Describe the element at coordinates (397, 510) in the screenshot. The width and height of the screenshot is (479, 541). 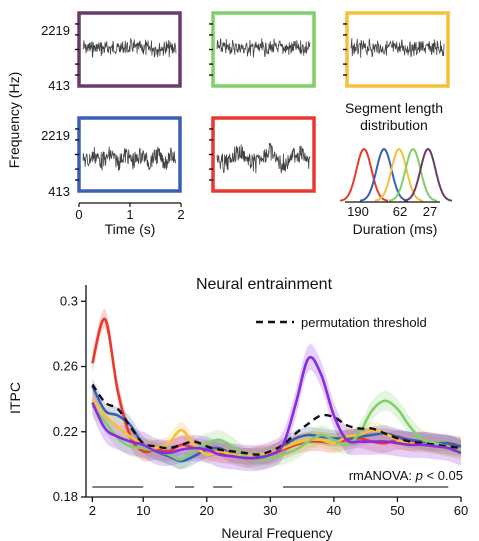
I see `x-tick-label-5: 50` at that location.